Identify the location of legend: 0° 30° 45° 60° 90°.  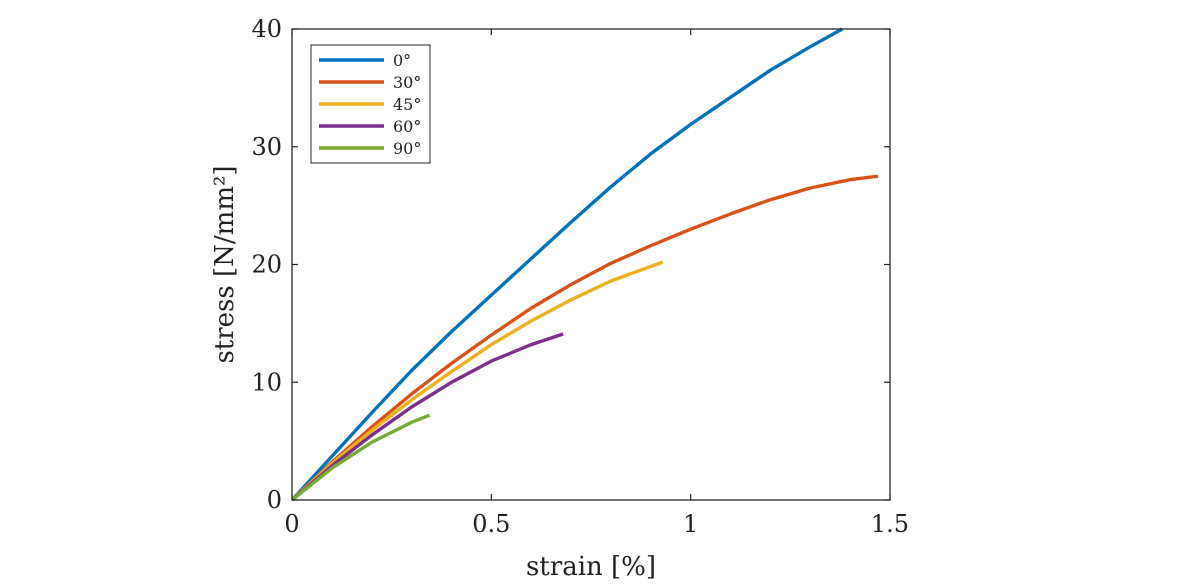
(370, 104).